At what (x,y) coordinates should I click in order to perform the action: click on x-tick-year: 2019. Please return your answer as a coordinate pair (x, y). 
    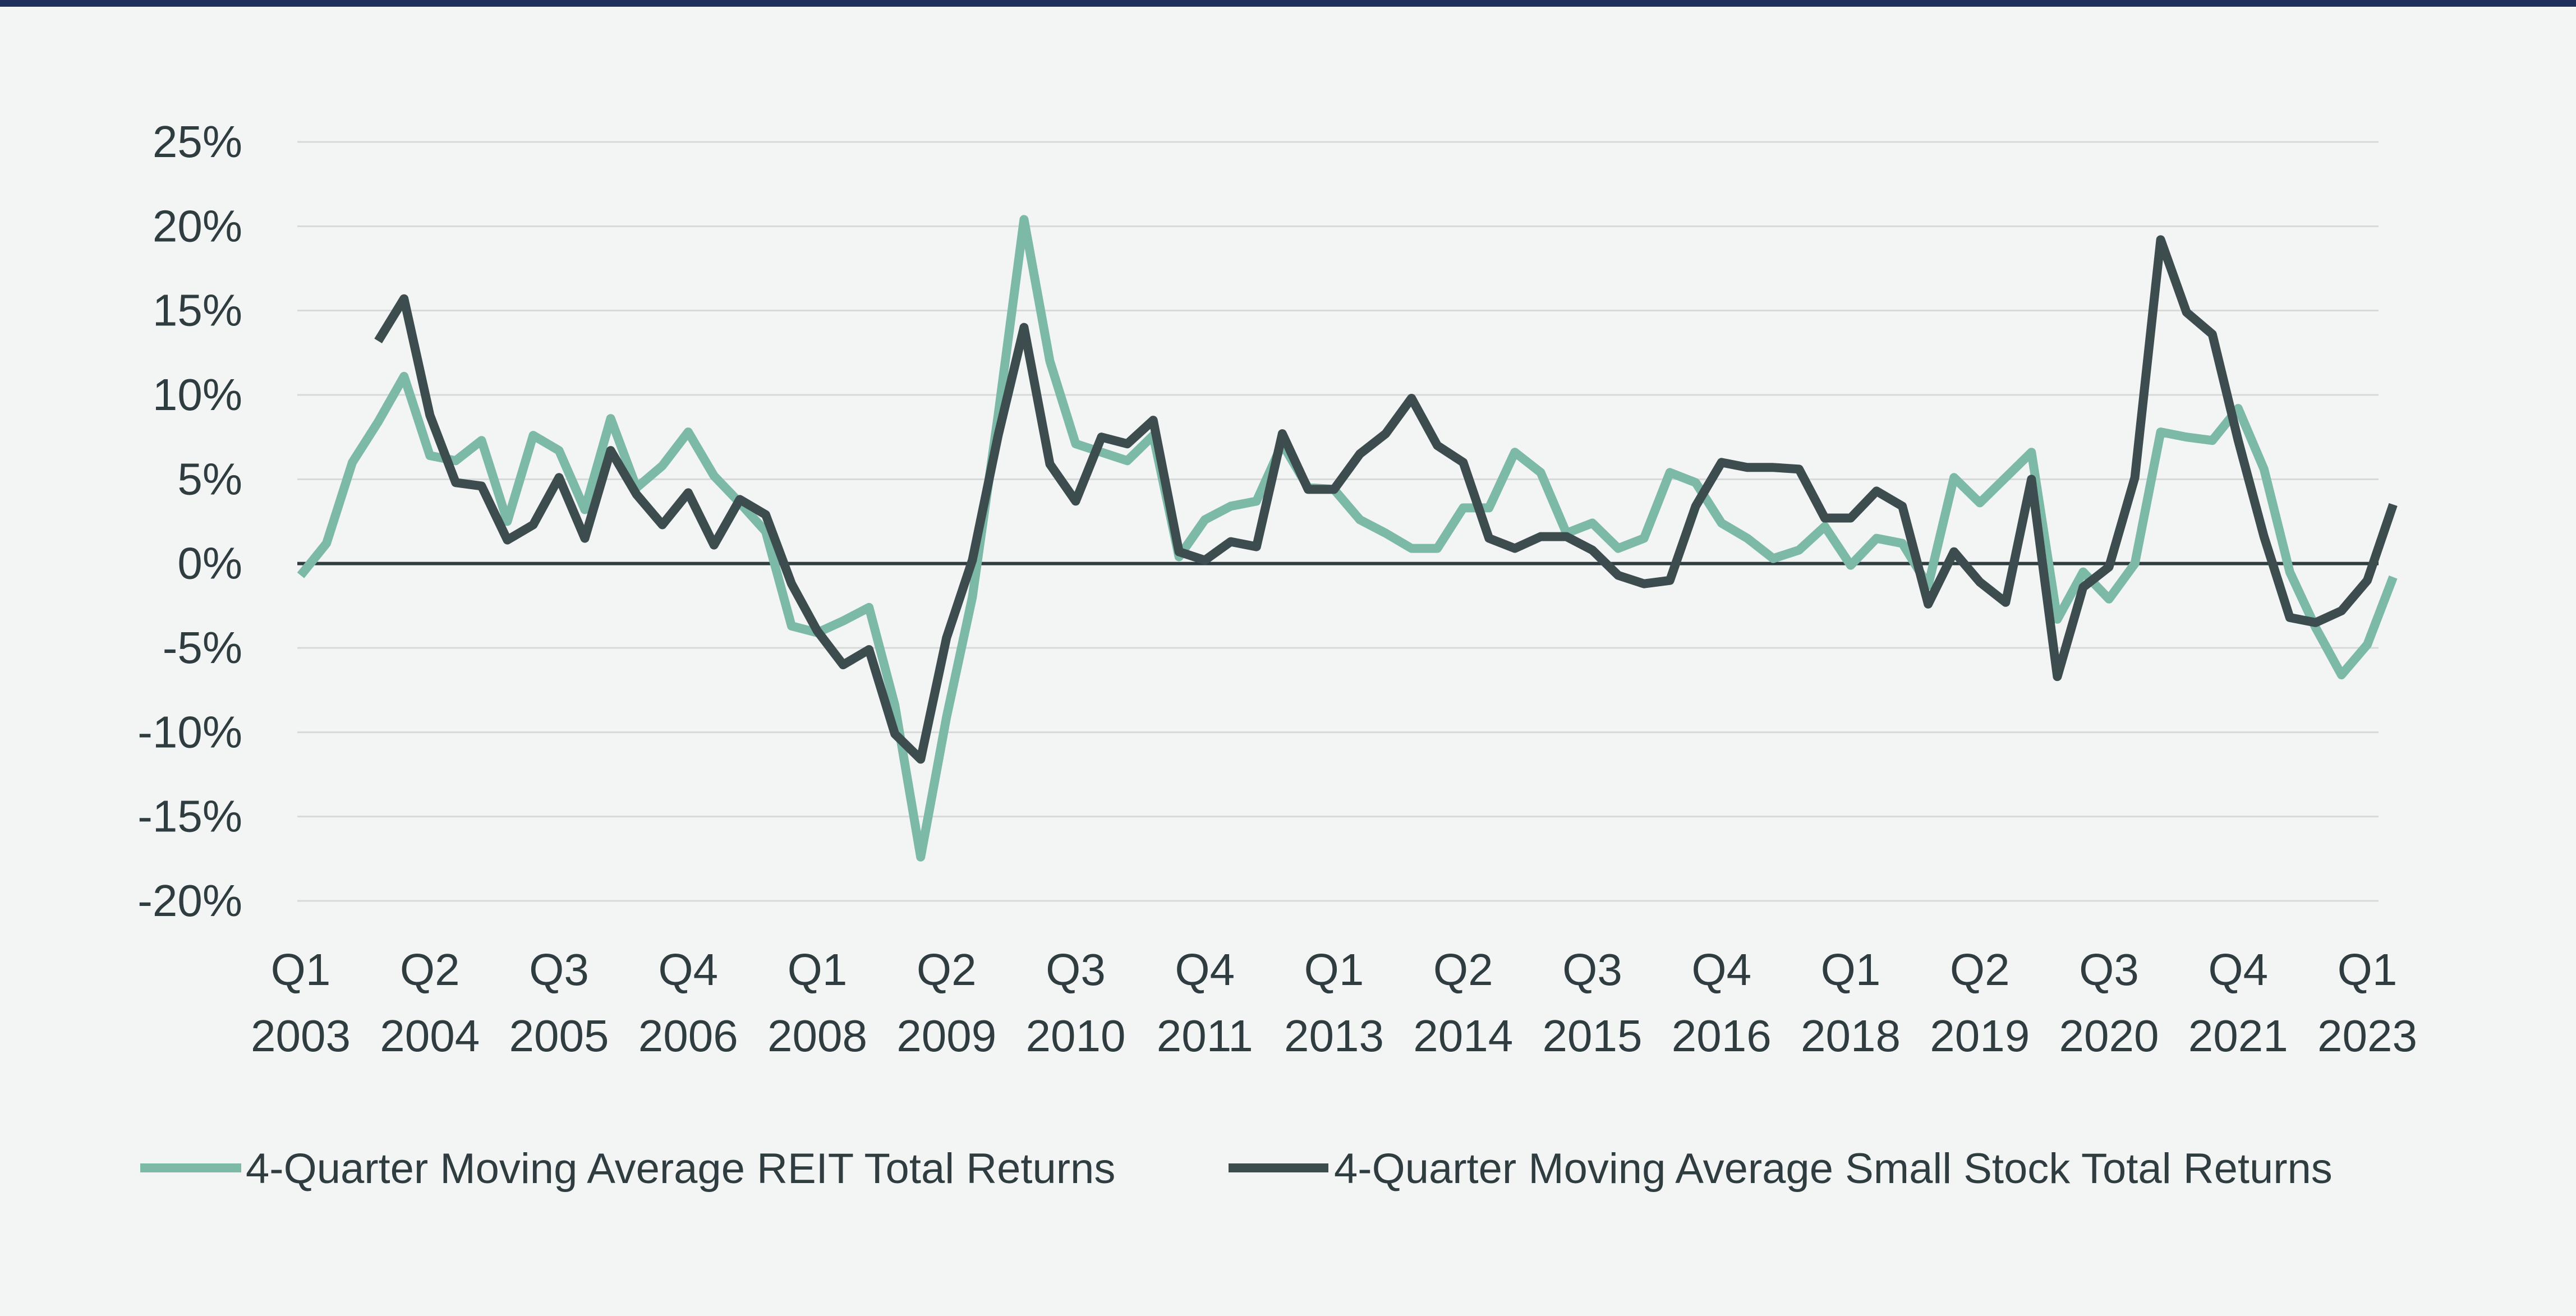
    Looking at the image, I should click on (1980, 1036).